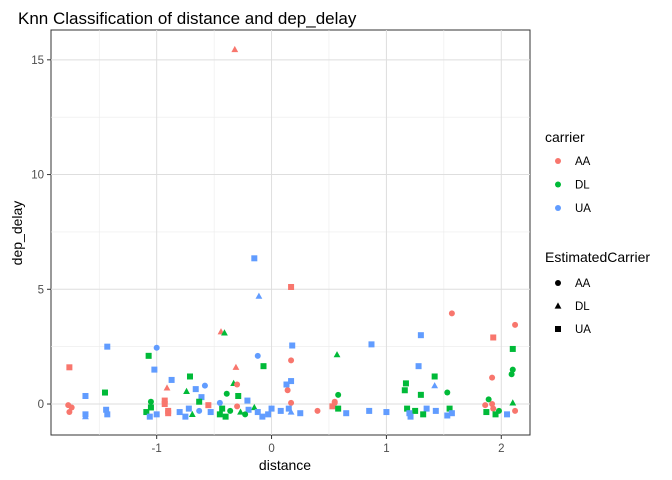 This screenshot has width=672, height=480. I want to click on legend-key-ua, so click(558, 208).